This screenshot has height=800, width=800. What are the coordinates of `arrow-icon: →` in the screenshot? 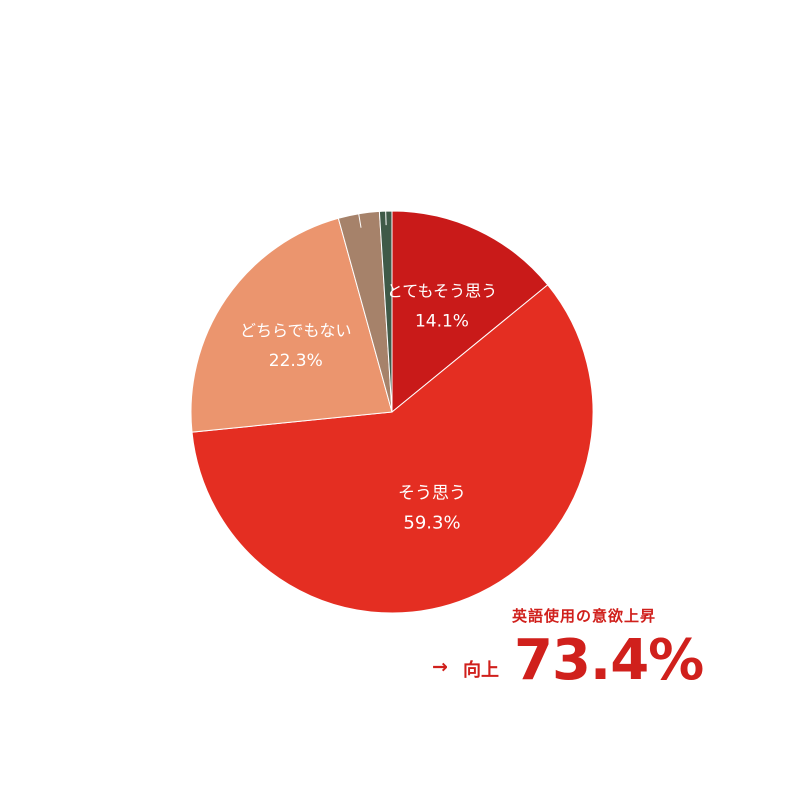 It's located at (440, 667).